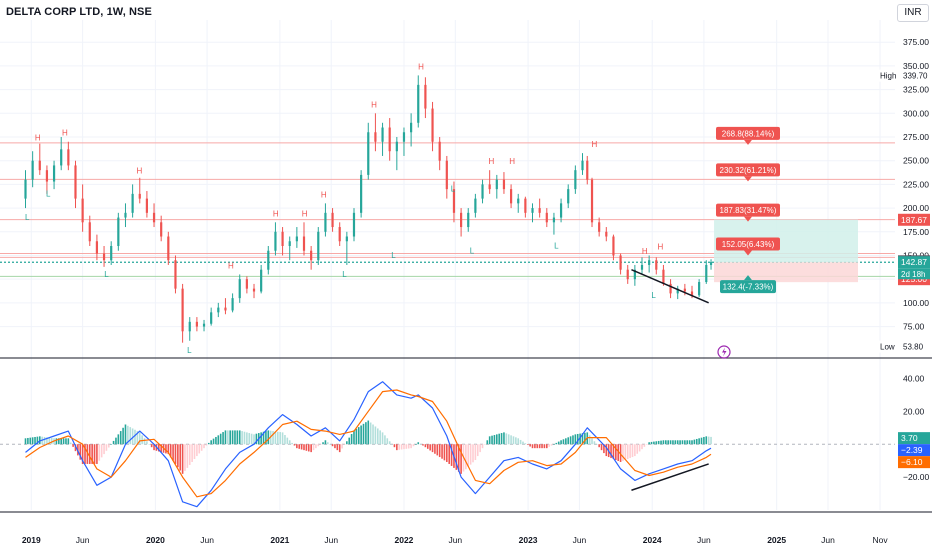 The width and height of the screenshot is (932, 550). Describe the element at coordinates (913, 274) in the screenshot. I see `countdown-label: 2d 18h` at that location.